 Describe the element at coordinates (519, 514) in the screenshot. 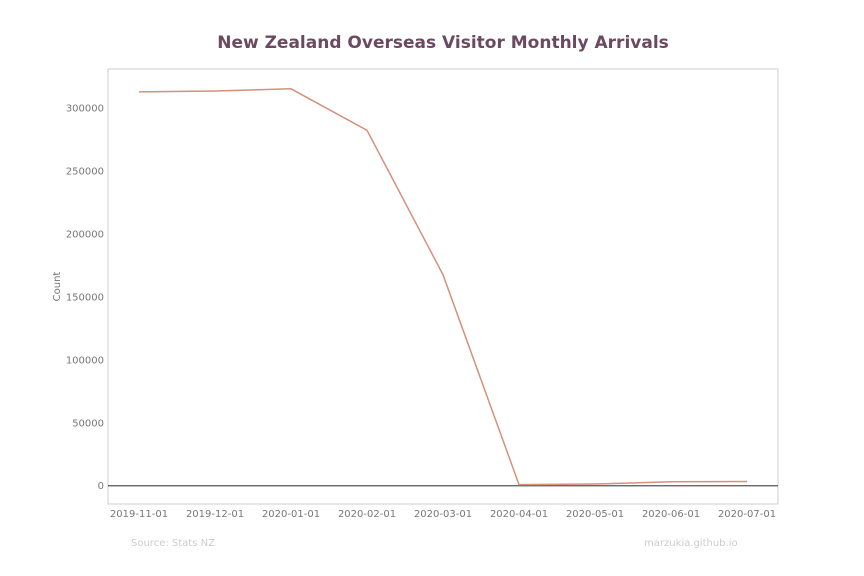

I see `x-tick-label: 2020-04-01` at that location.